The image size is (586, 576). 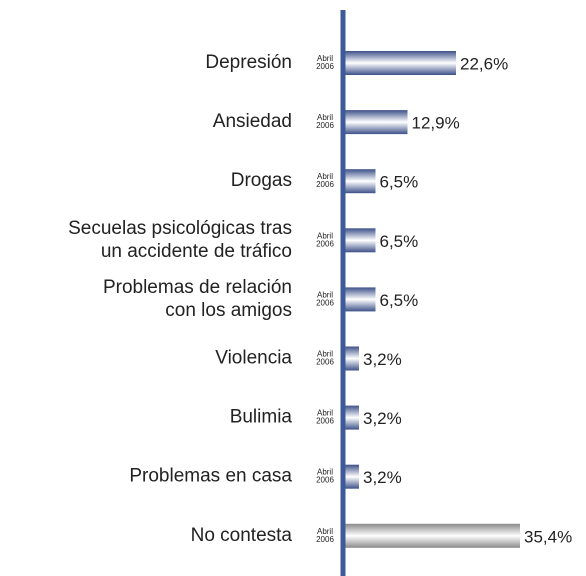 I want to click on category-label: Bulimia, so click(x=261, y=417).